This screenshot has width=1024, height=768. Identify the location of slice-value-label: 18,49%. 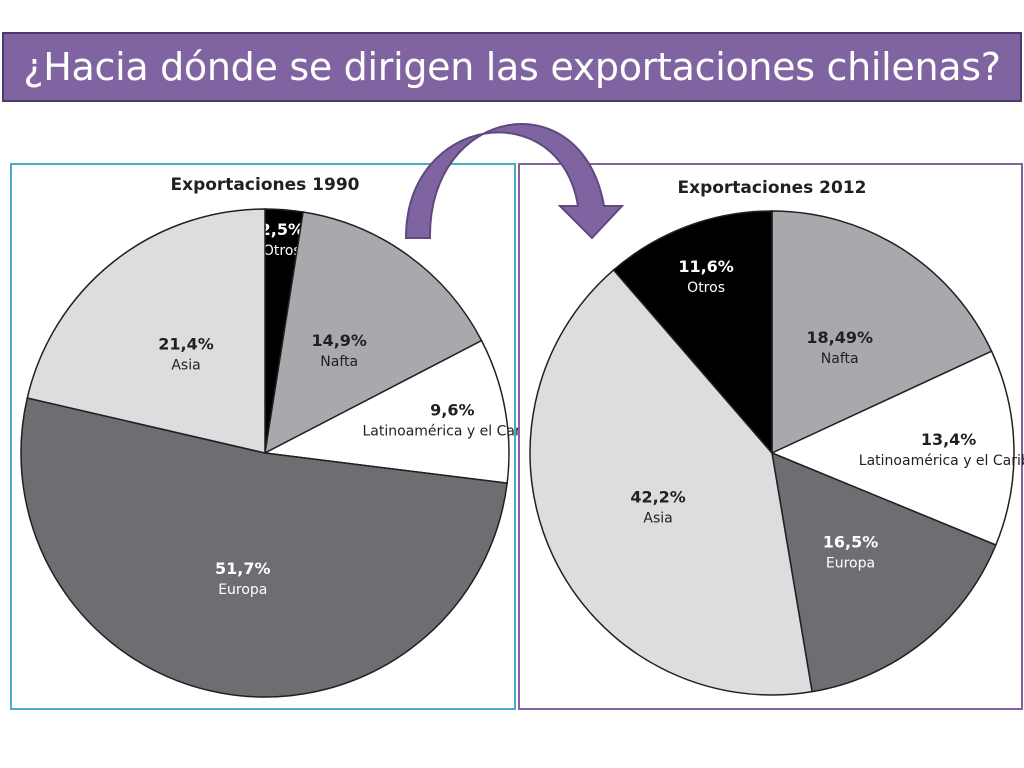
(839, 337).